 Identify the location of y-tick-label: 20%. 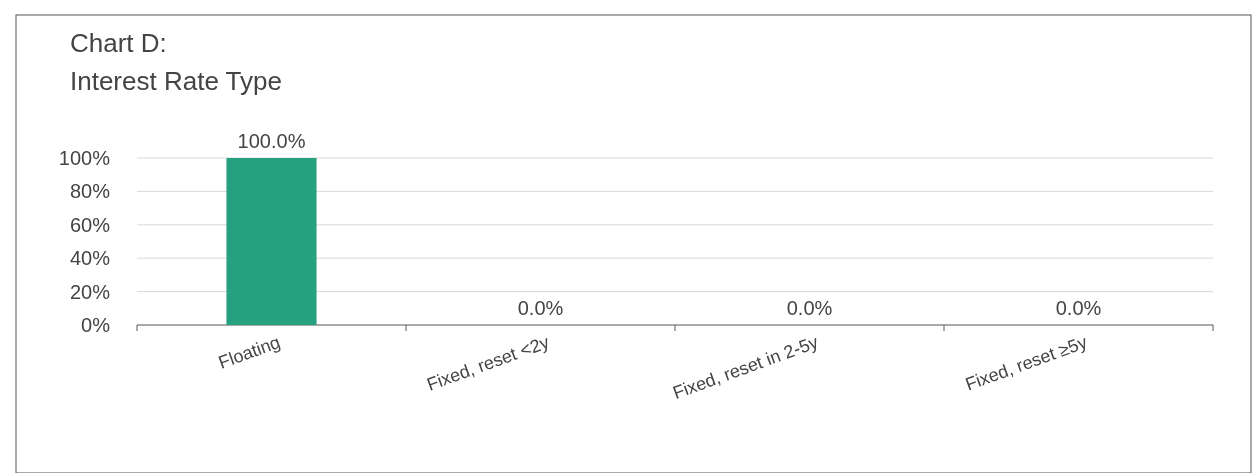
(90, 291).